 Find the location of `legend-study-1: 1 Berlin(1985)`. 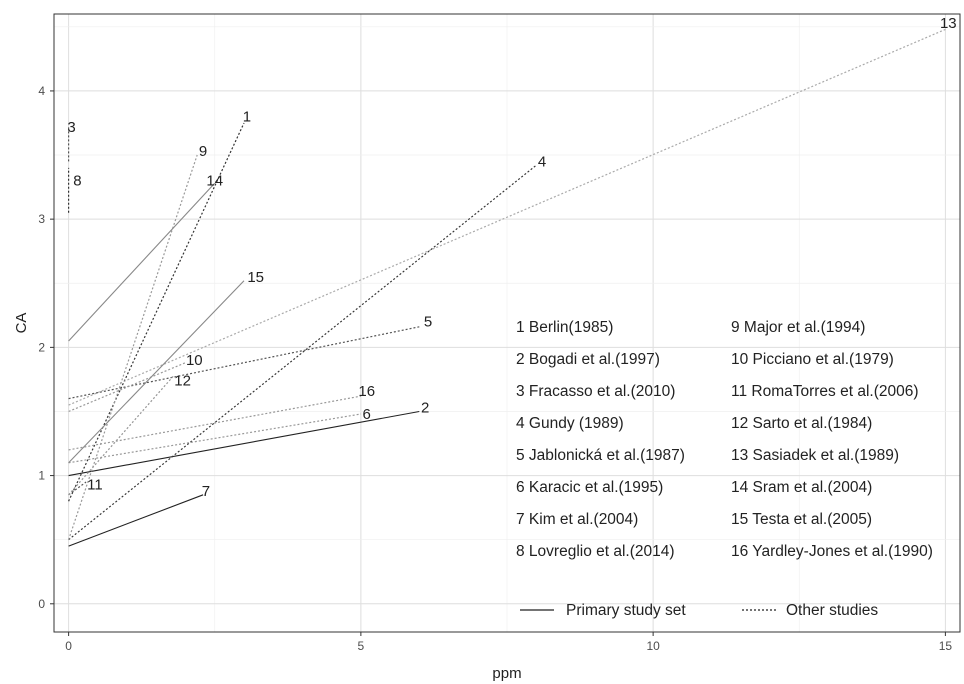

legend-study-1: 1 Berlin(1985) is located at coordinates (564, 327).